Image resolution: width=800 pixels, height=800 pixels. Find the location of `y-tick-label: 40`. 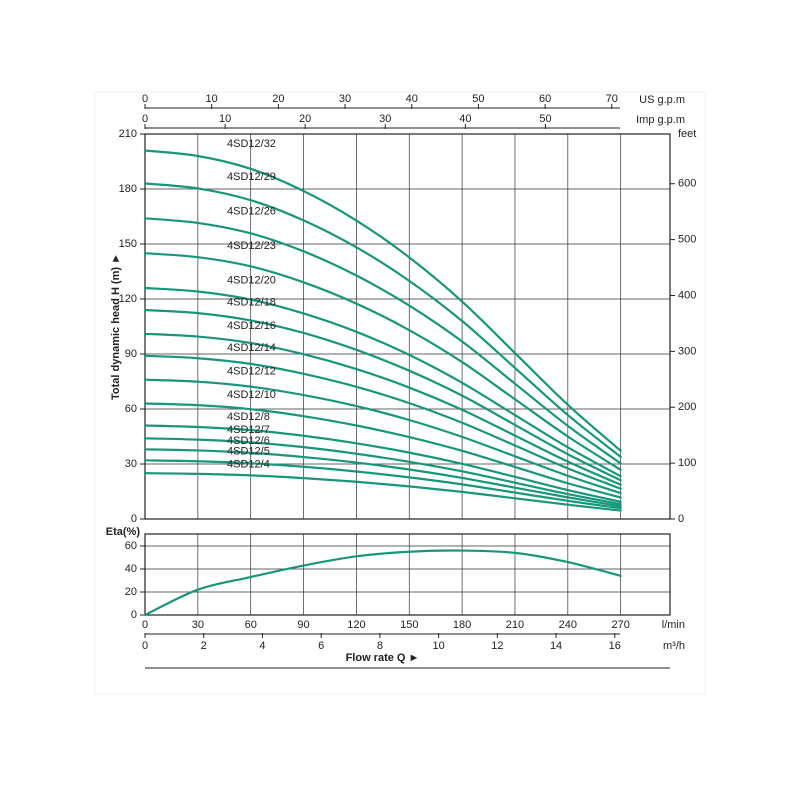

y-tick-label: 40 is located at coordinates (131, 569).